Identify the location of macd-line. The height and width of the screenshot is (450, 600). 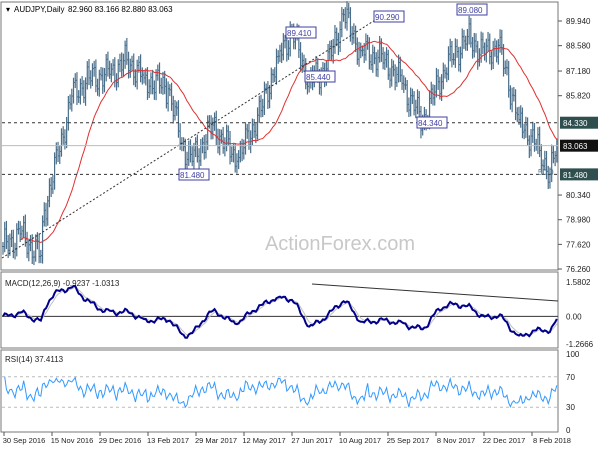
(280, 311).